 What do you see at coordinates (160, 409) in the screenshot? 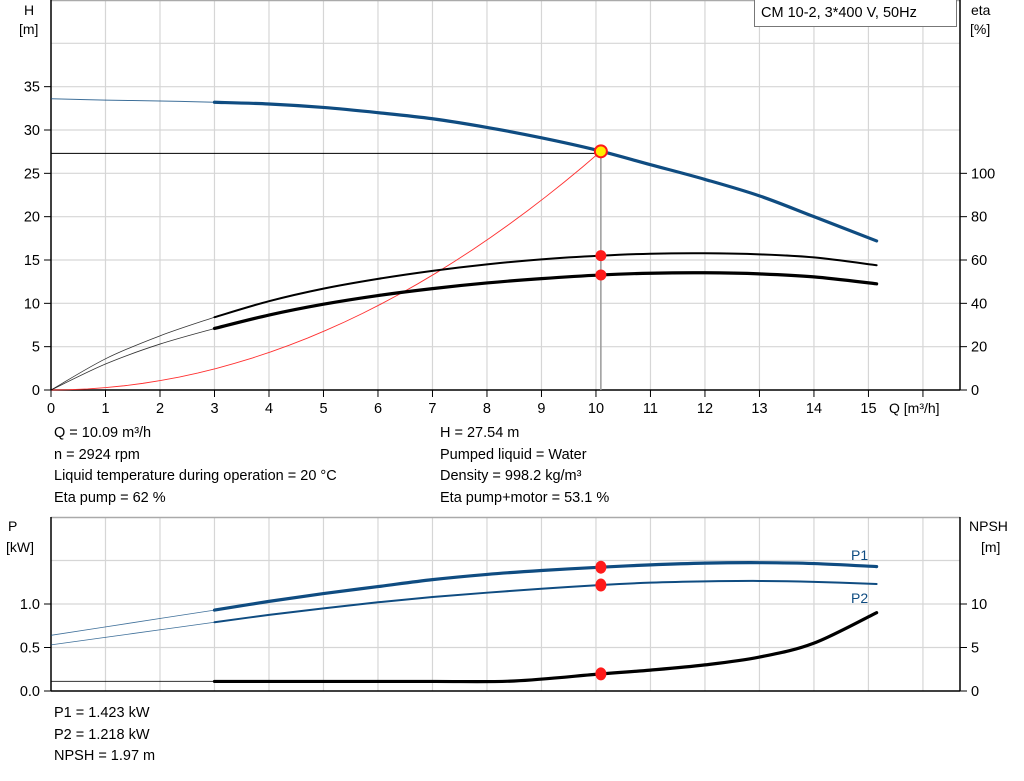
I see `x-tick-label: 2` at bounding box center [160, 409].